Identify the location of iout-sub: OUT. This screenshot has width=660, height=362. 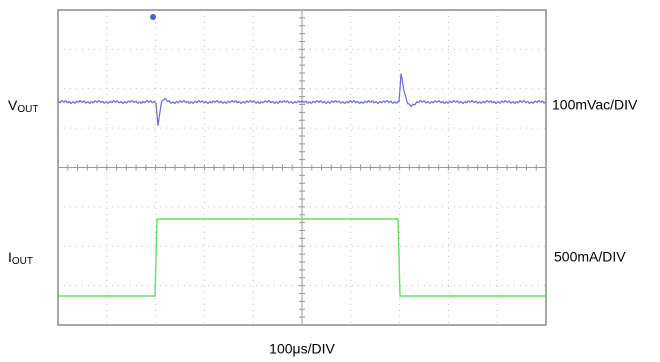
(22, 261).